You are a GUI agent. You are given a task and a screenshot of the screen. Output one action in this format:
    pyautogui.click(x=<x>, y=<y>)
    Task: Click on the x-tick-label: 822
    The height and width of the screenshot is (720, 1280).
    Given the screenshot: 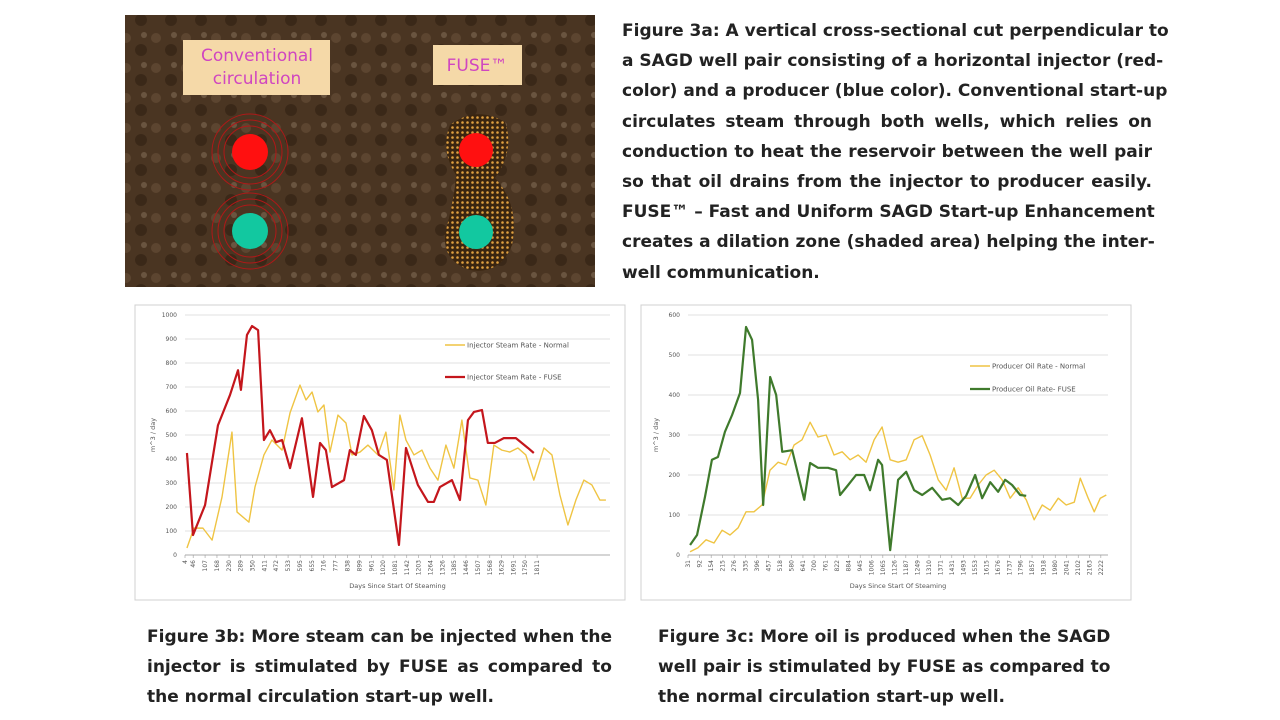 What is the action you would take?
    pyautogui.click(x=837, y=566)
    